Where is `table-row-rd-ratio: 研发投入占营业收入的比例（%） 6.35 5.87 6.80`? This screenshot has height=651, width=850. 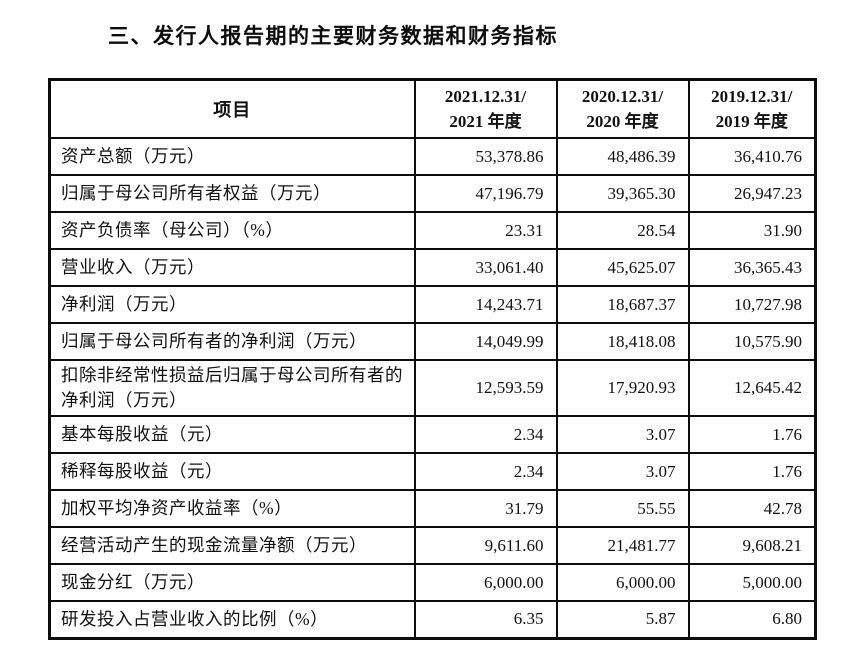 table-row-rd-ratio: 研发投入占营业收入的比例（%） 6.35 5.87 6.80 is located at coordinates (432, 619).